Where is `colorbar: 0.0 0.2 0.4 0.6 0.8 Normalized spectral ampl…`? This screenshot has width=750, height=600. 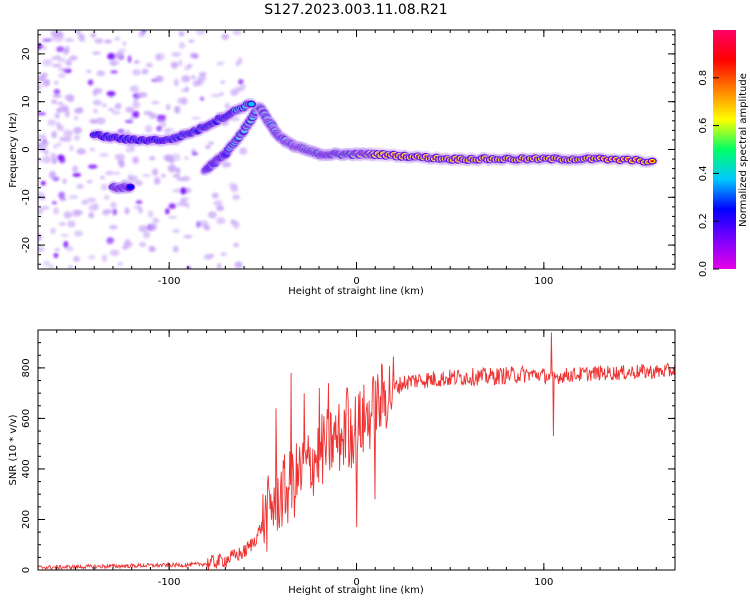 colorbar: 0.0 0.2 0.4 0.6 0.8 Normalized spectral ampl… is located at coordinates (723, 153).